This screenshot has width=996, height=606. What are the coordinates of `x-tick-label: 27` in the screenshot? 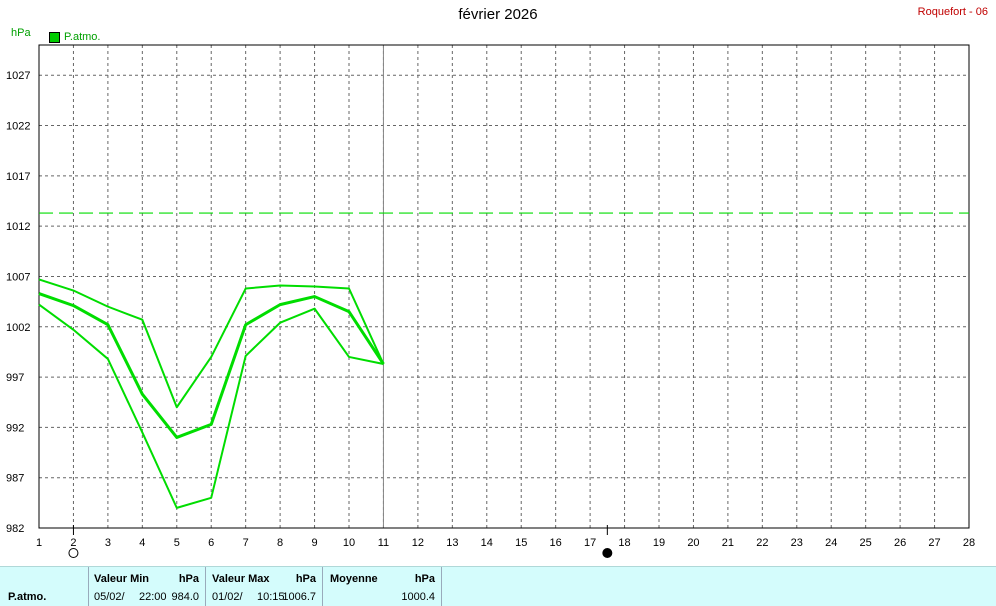 It's located at (934, 543).